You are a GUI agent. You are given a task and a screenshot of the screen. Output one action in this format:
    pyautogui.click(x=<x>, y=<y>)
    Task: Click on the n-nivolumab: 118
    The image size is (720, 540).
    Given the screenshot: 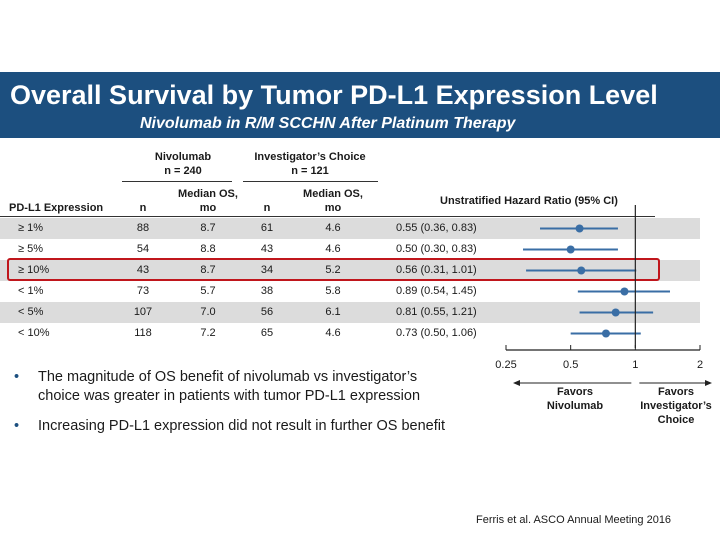 What is the action you would take?
    pyautogui.click(x=143, y=333)
    